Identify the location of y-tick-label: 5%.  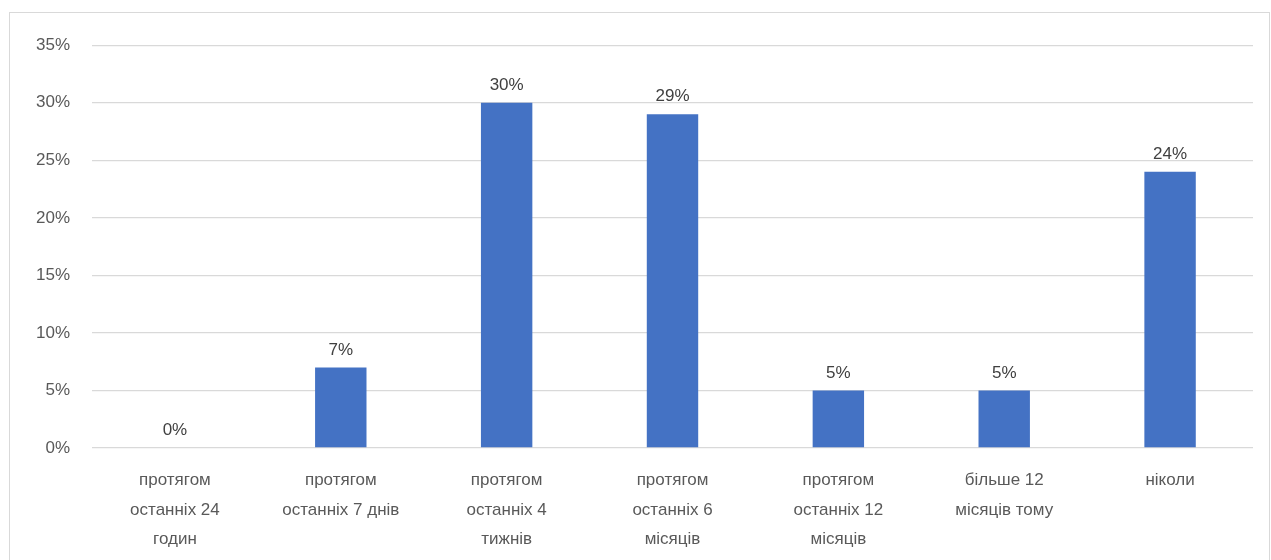
(57, 390).